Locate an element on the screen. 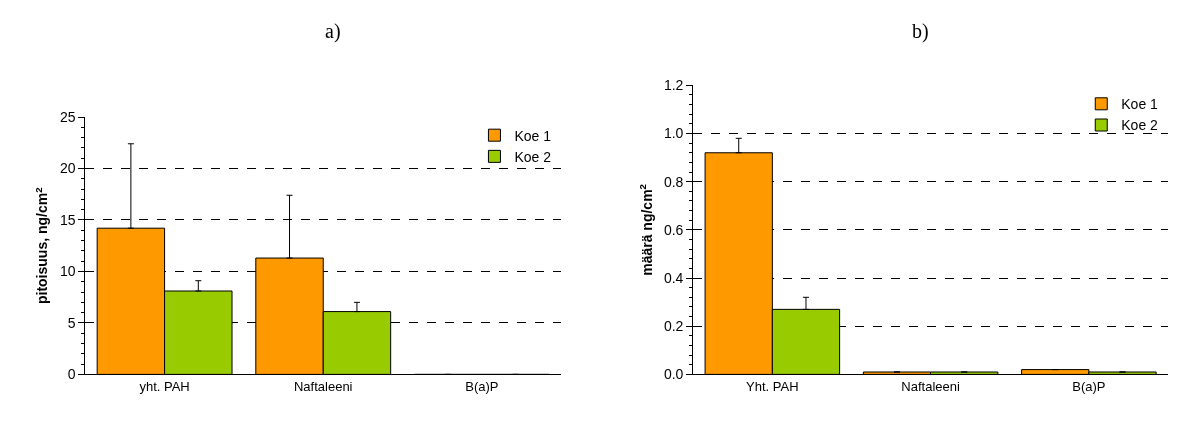 Image resolution: width=1178 pixels, height=432 pixels. chart-title: a) is located at coordinates (333, 31).